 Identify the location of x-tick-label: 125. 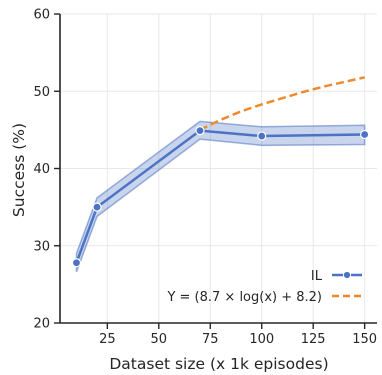
(313, 339).